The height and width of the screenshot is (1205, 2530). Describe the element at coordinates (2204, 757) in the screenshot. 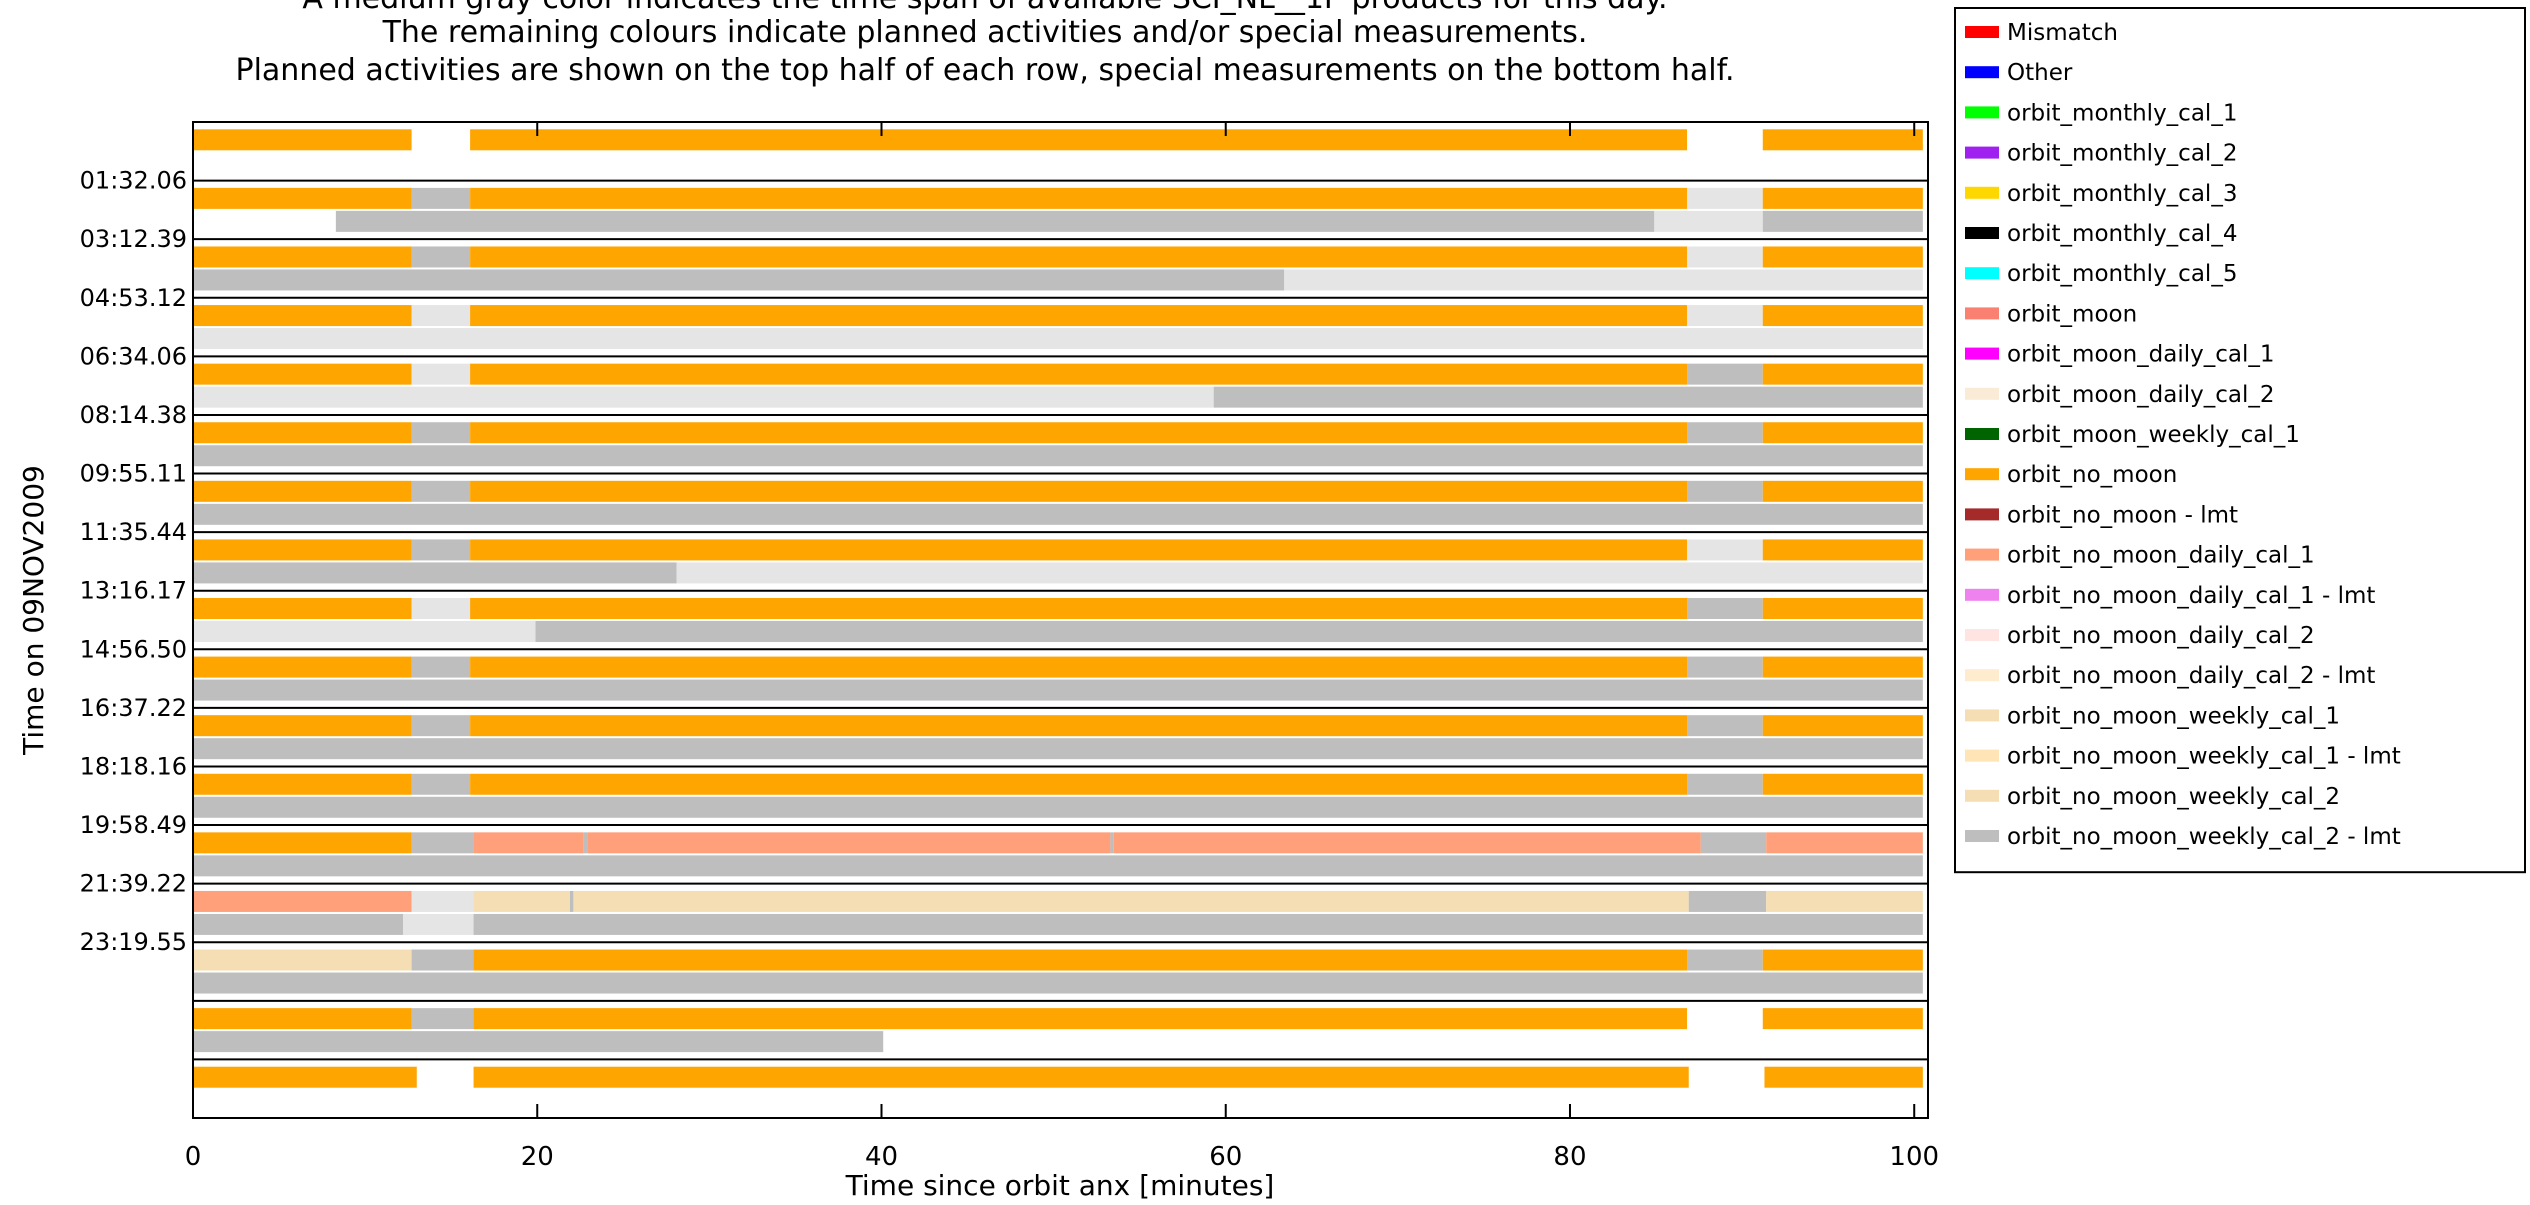

I see `legend-label-19: orbit_no_moon_weekly_cal_1 - lmt` at that location.